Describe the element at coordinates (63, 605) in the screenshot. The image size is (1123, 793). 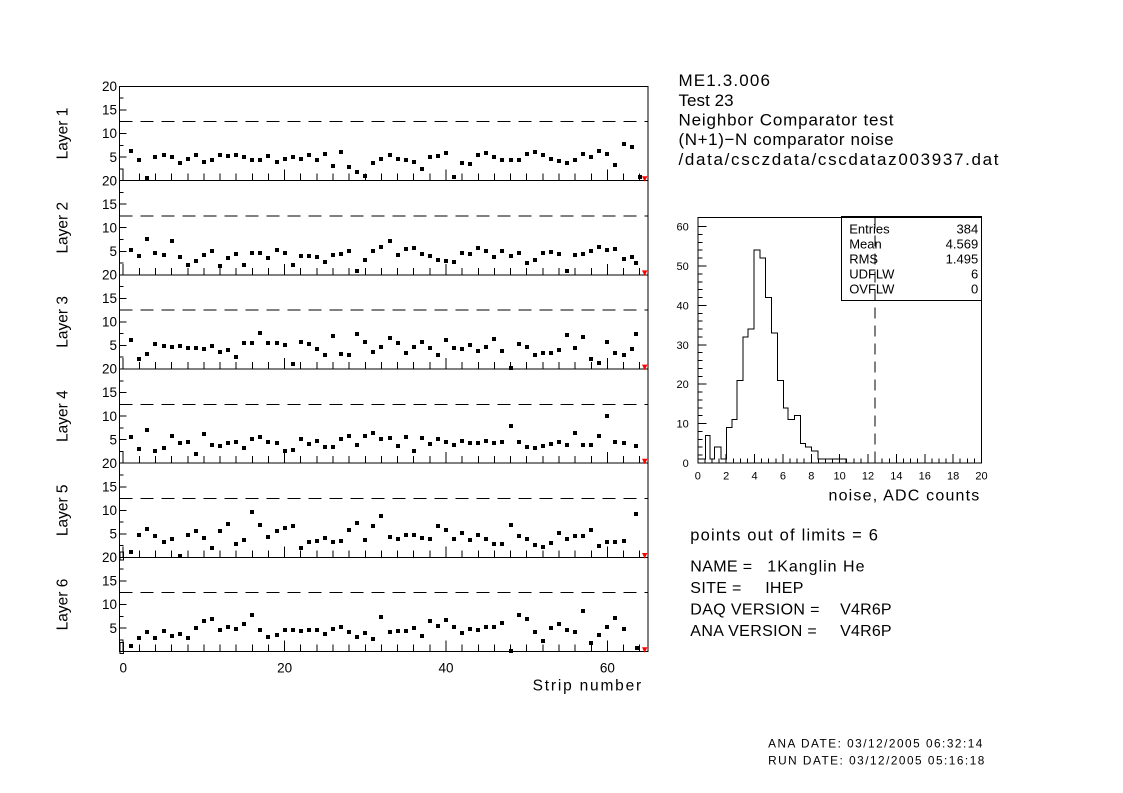
I see `svg-text: Layer 6` at that location.